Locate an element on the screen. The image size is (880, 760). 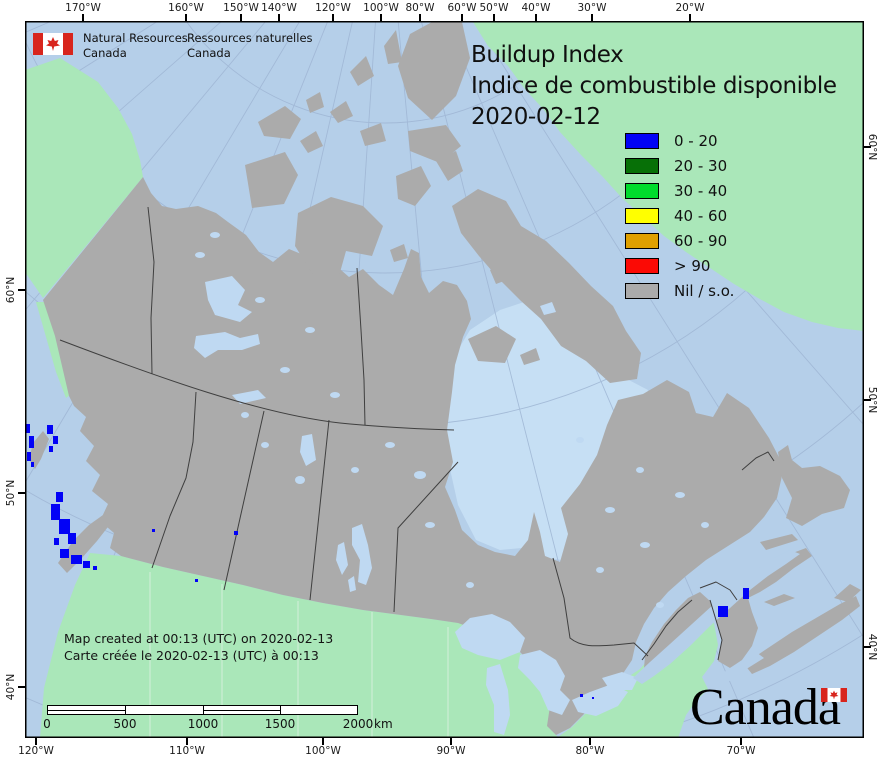
island-baffin is located at coordinates (546, 286).